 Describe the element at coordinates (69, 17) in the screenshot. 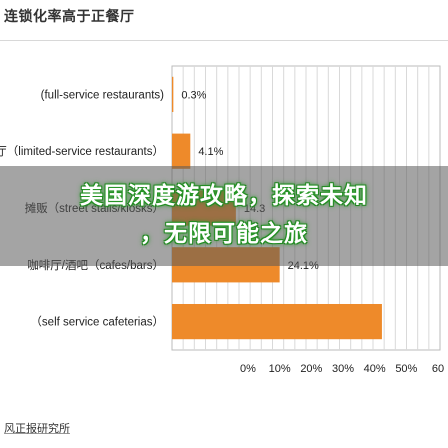

I see `page-title: 连锁化率高于正餐厅` at that location.